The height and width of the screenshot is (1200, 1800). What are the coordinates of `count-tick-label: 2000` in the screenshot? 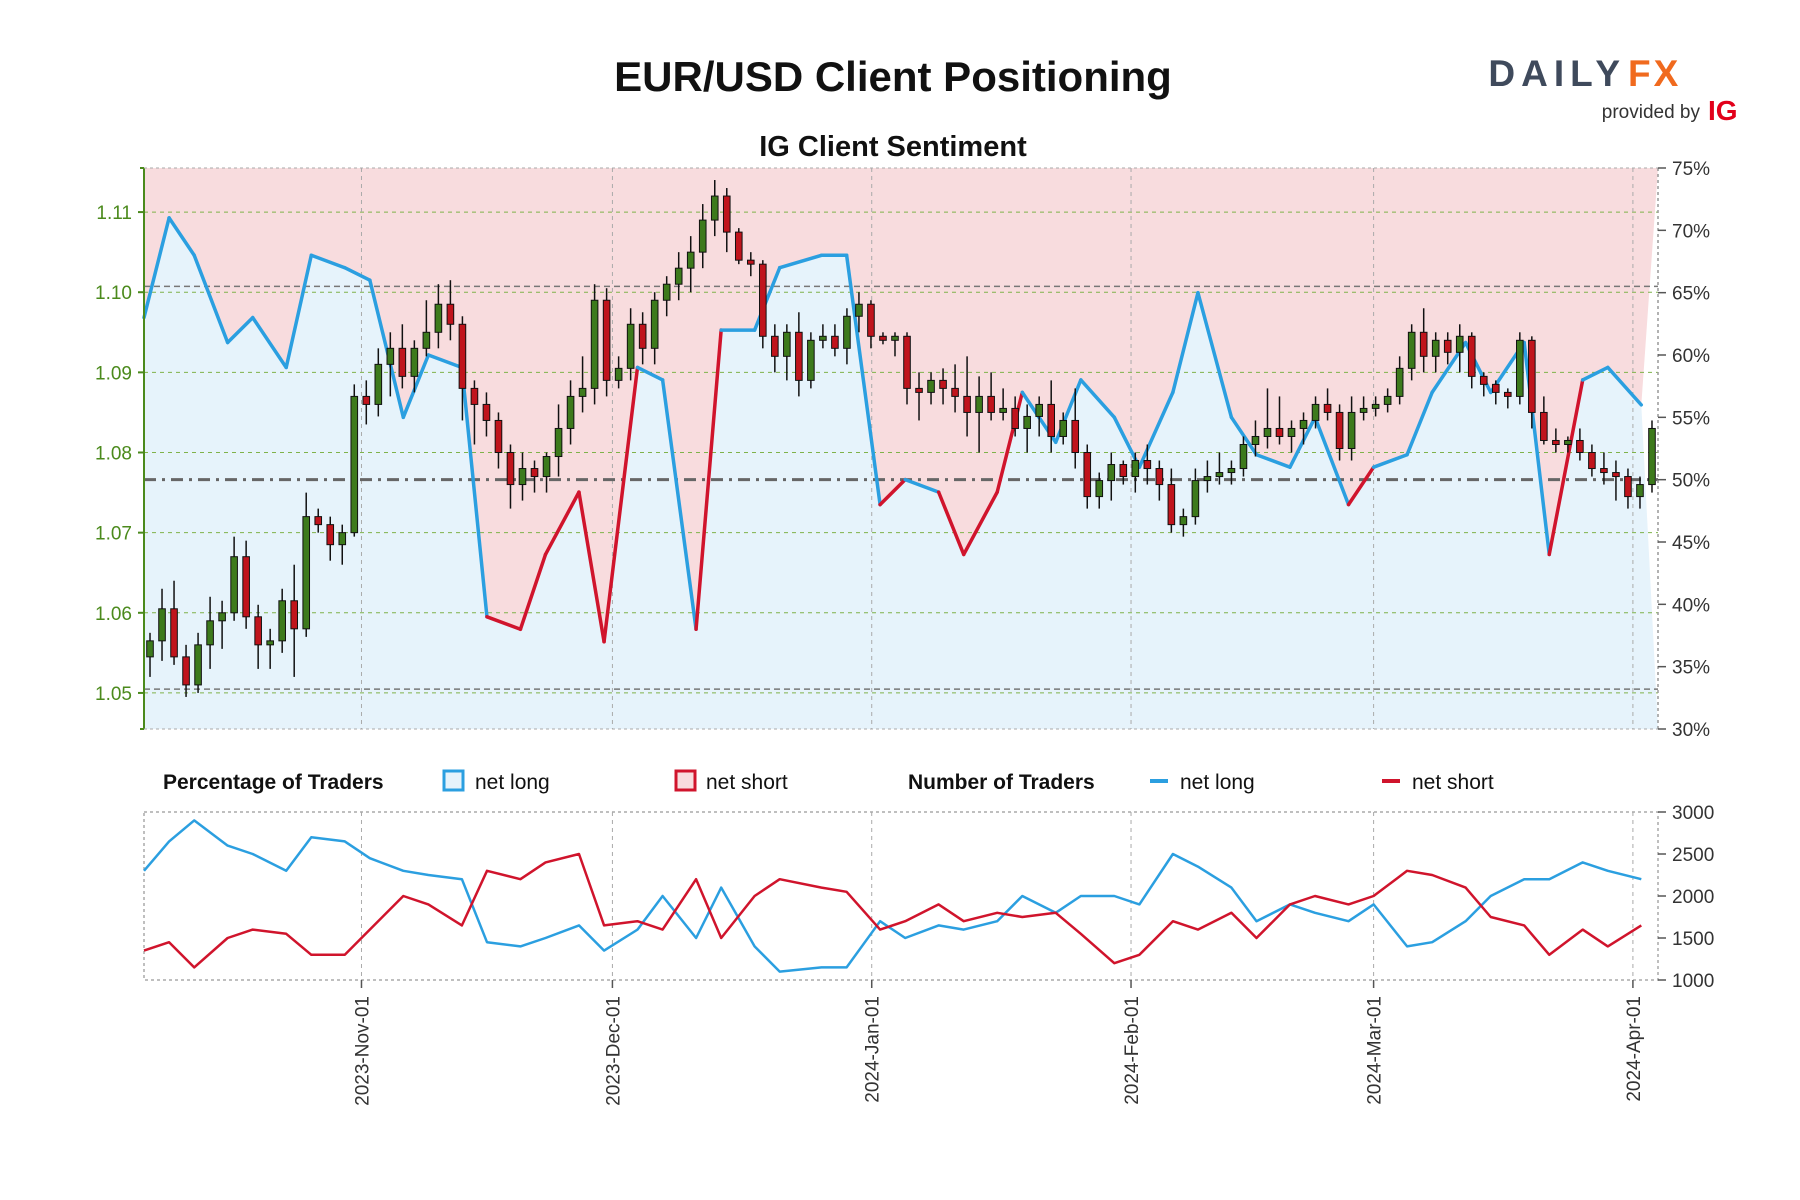 It's located at (1693, 897).